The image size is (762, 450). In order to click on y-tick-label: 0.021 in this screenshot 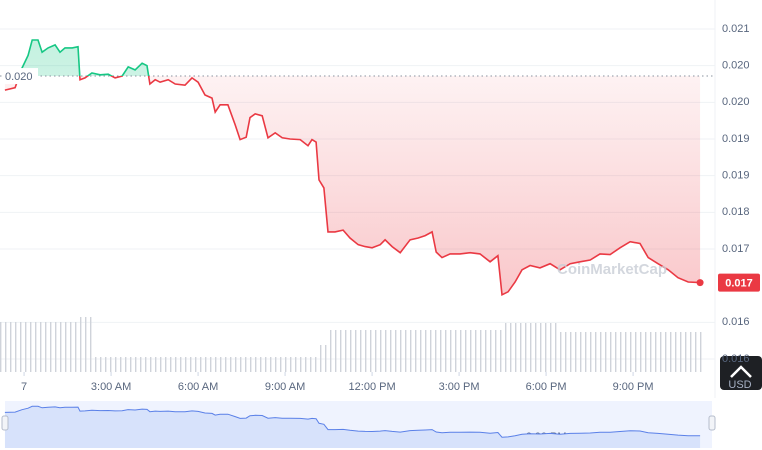, I will do `click(736, 29)`.